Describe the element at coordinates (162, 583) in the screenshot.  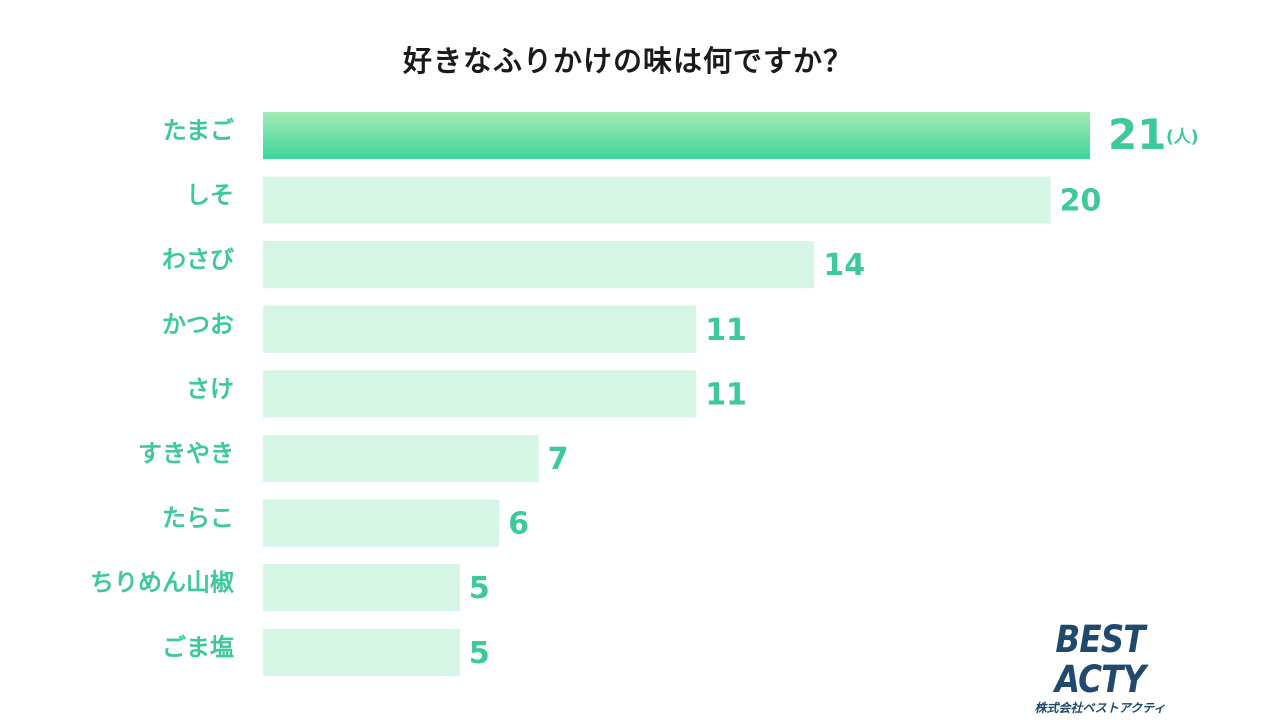
I see `category-label: ちりめん山椒` at that location.